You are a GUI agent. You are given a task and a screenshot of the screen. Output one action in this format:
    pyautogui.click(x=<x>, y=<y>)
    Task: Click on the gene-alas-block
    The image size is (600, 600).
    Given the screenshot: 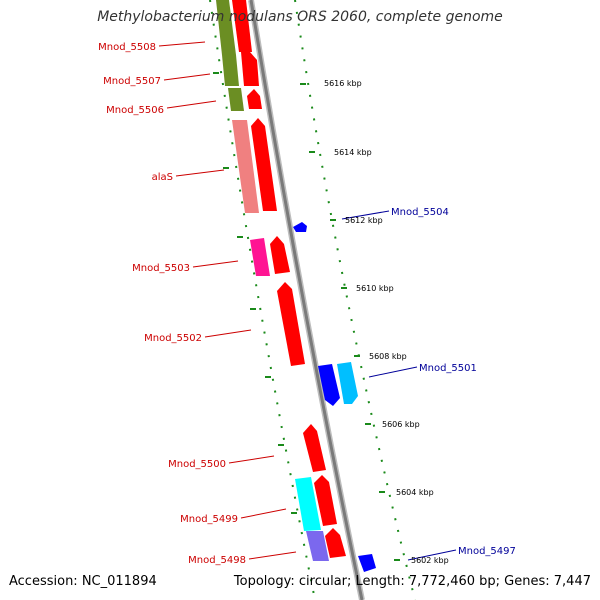 What is the action you would take?
    pyautogui.click(x=254, y=165)
    